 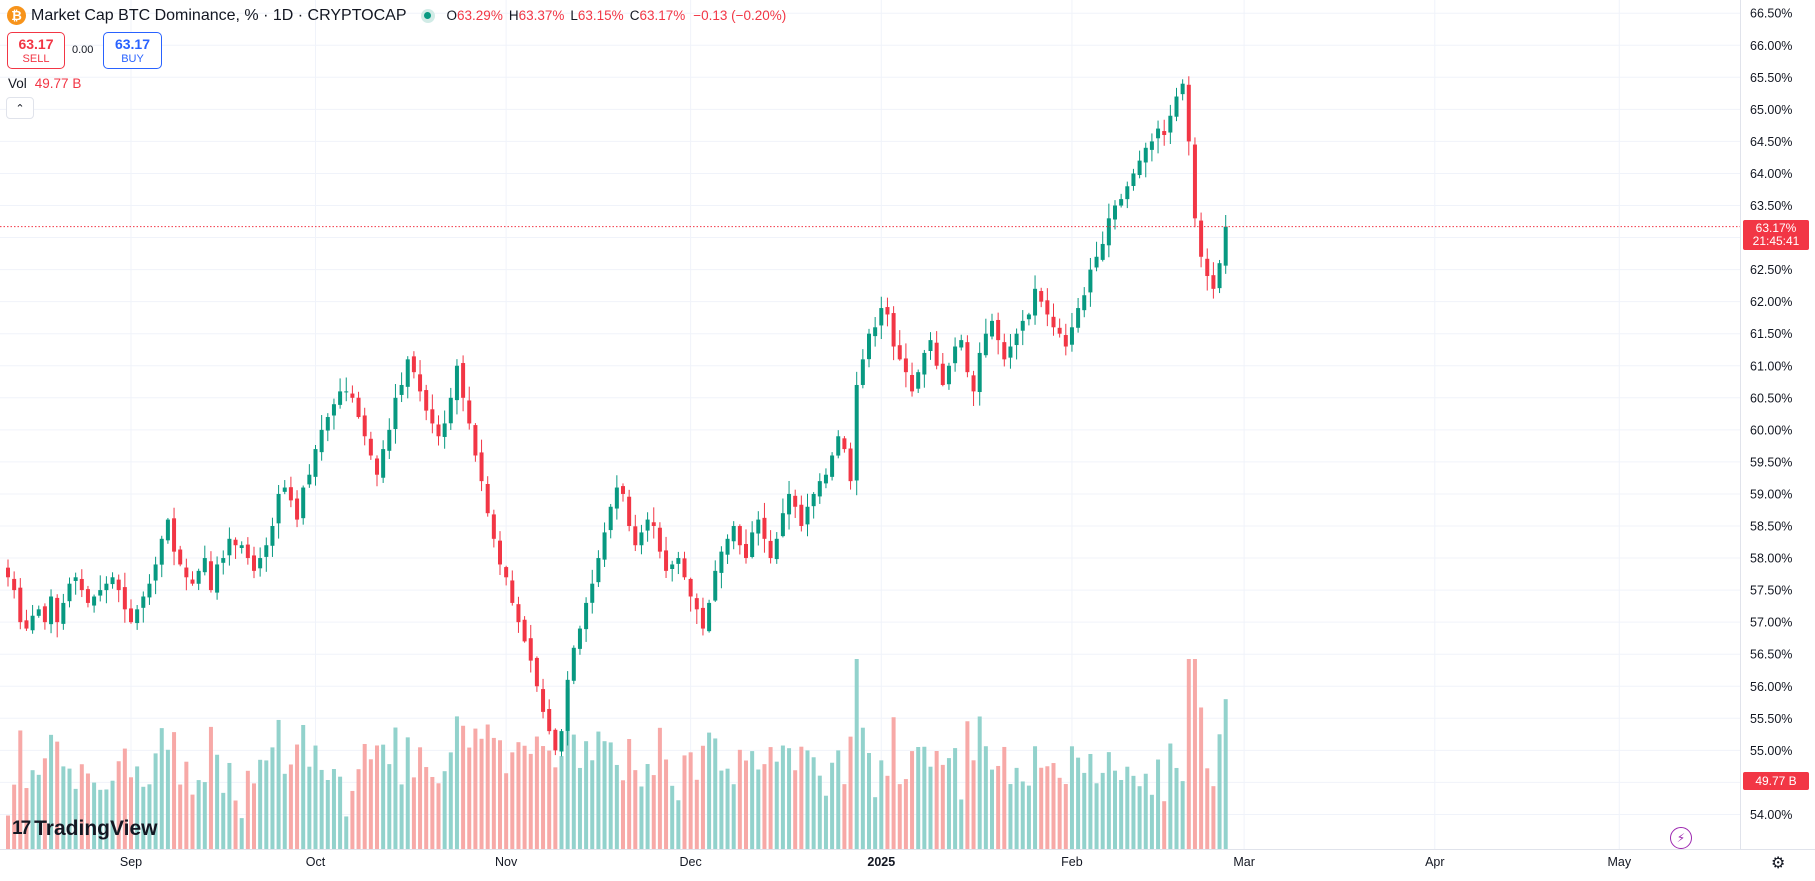 What do you see at coordinates (1771, 815) in the screenshot?
I see `y-tick-label: 54.00%` at bounding box center [1771, 815].